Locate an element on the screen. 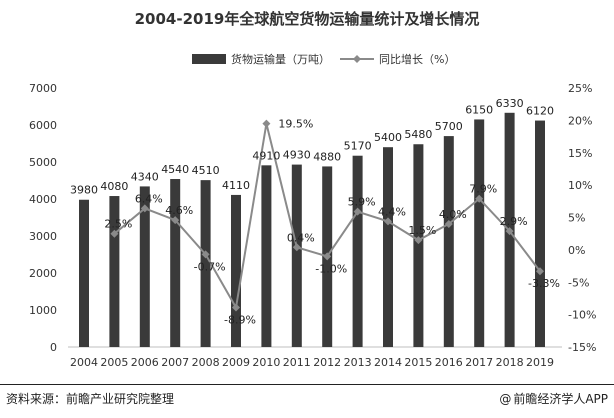 This screenshot has height=418, width=614. bar-value-label: 6120 is located at coordinates (540, 111).